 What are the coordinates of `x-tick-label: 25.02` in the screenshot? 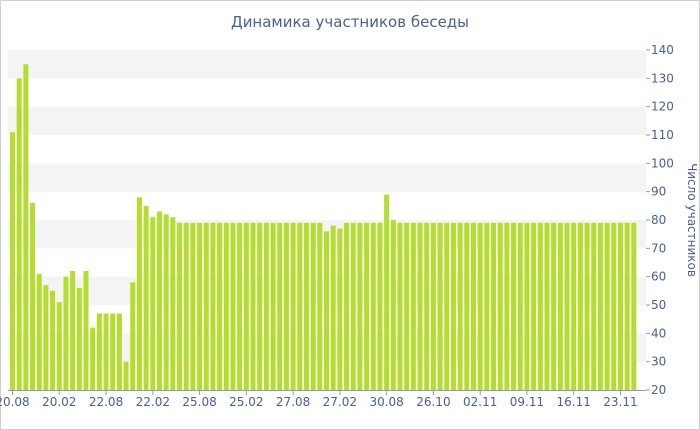 It's located at (246, 402).